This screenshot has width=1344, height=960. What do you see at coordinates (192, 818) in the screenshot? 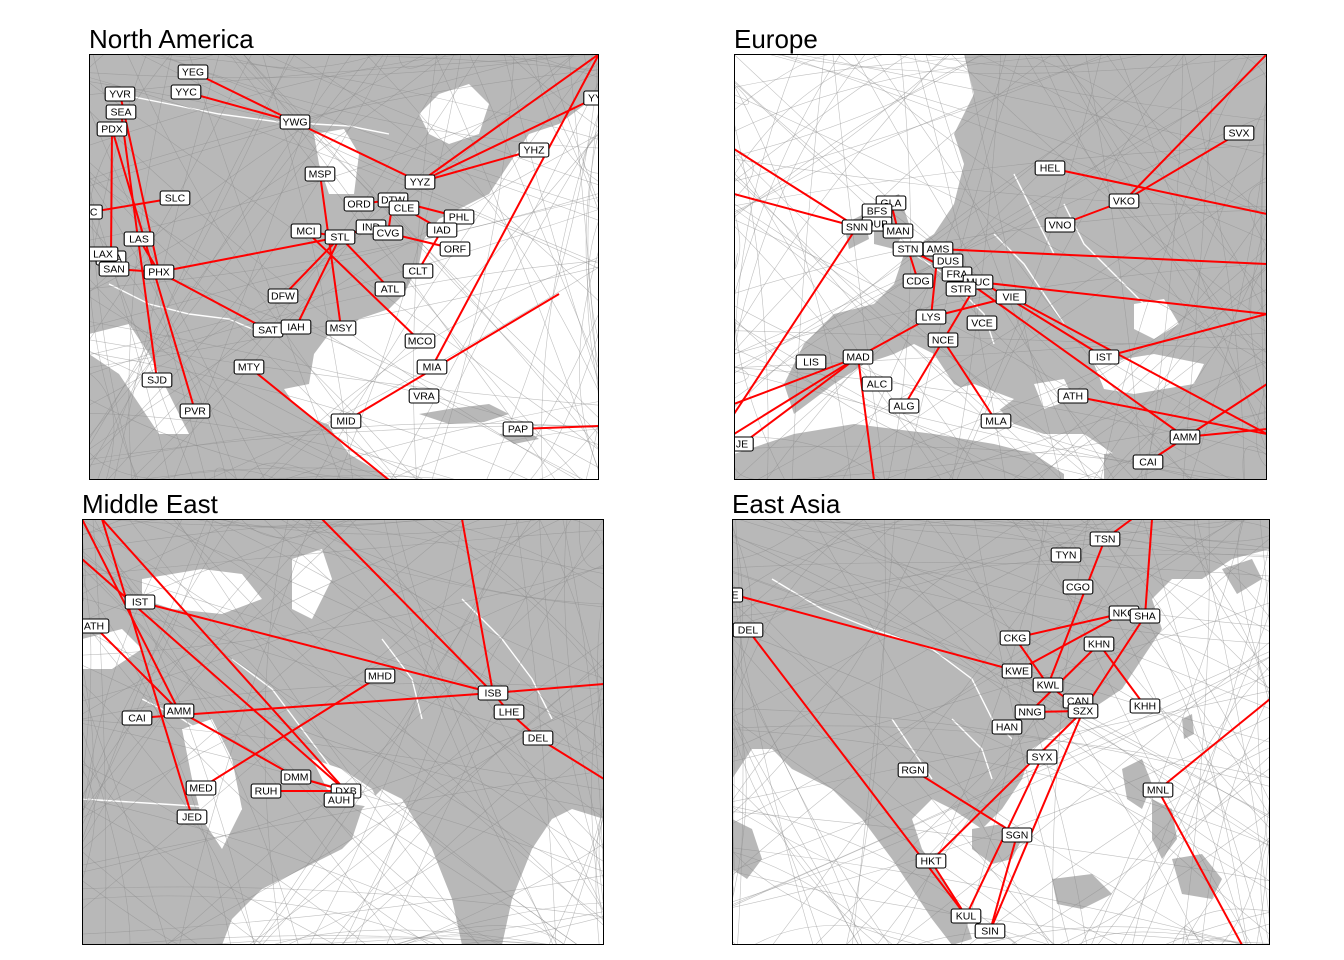
I see `airport-code: JED` at bounding box center [192, 818].